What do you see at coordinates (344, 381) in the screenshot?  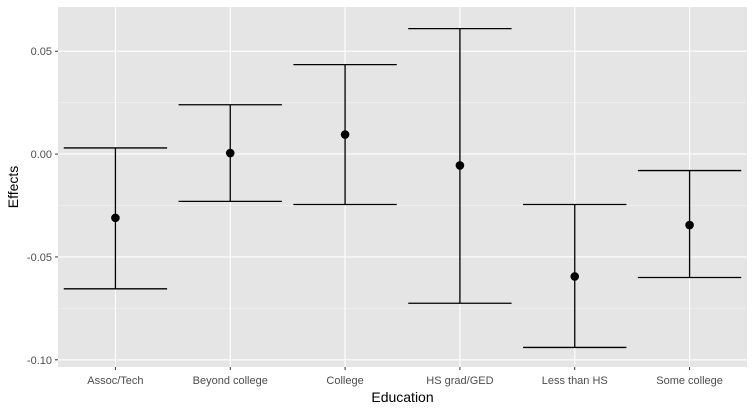 I see `x-tick-label: College` at bounding box center [344, 381].